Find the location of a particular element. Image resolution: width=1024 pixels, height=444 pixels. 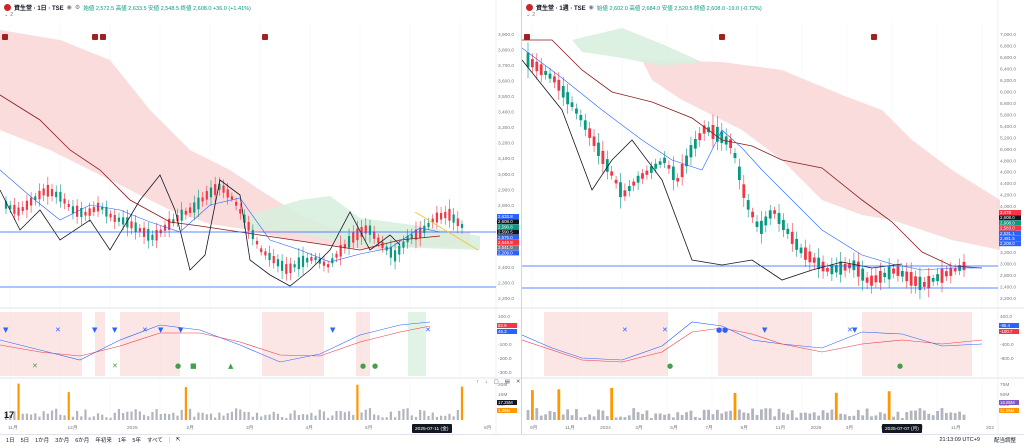

maximize-icon: ▢ is located at coordinates (496, 382).